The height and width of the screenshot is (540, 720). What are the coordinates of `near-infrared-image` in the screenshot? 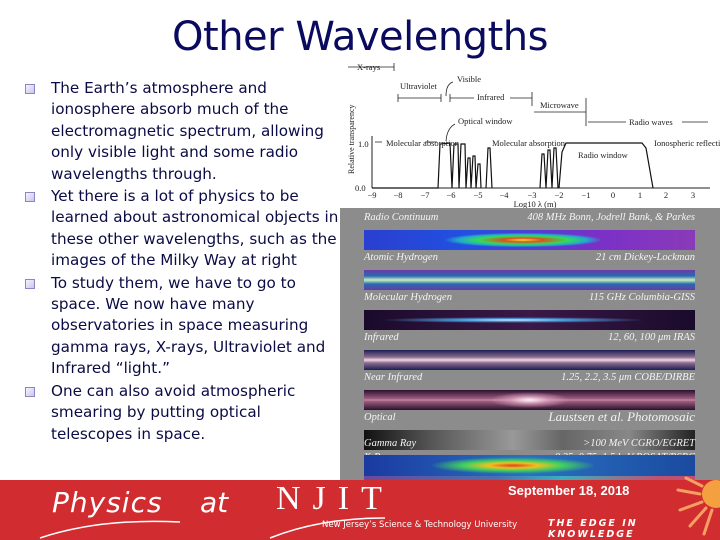 It's located at (529, 400).